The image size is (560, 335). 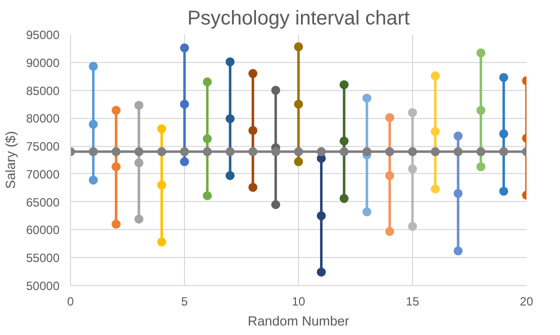 What do you see at coordinates (43, 63) in the screenshot?
I see `y-tick-label: 90000` at bounding box center [43, 63].